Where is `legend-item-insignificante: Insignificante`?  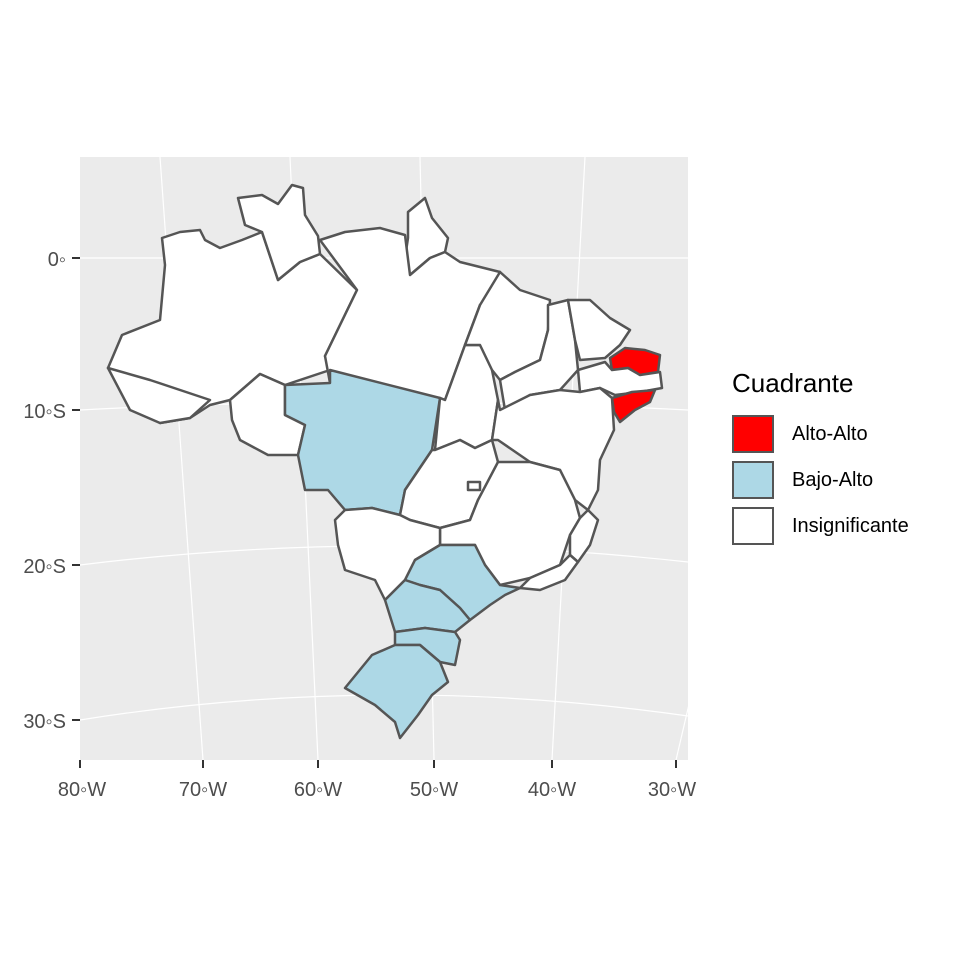
legend-item-insignificante: Insignificante is located at coordinates (820, 526).